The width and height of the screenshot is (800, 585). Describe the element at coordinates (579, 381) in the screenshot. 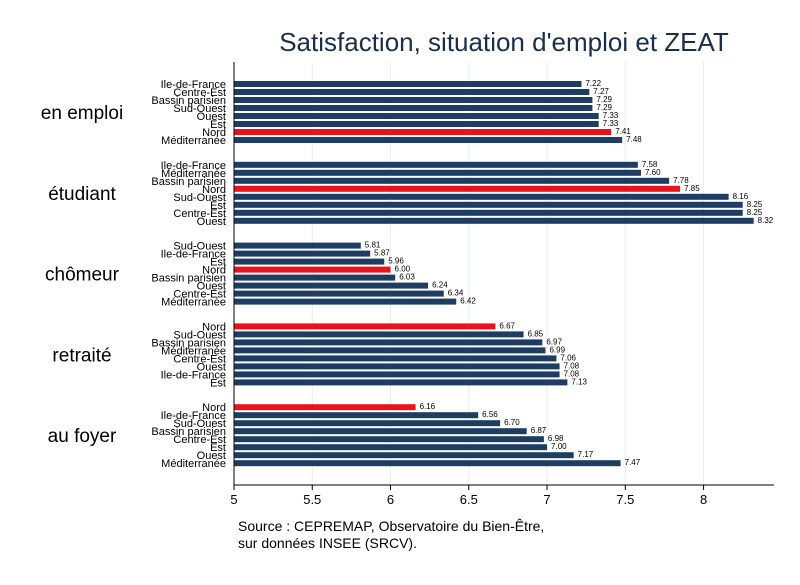

I see `data-label: 7.13` at that location.